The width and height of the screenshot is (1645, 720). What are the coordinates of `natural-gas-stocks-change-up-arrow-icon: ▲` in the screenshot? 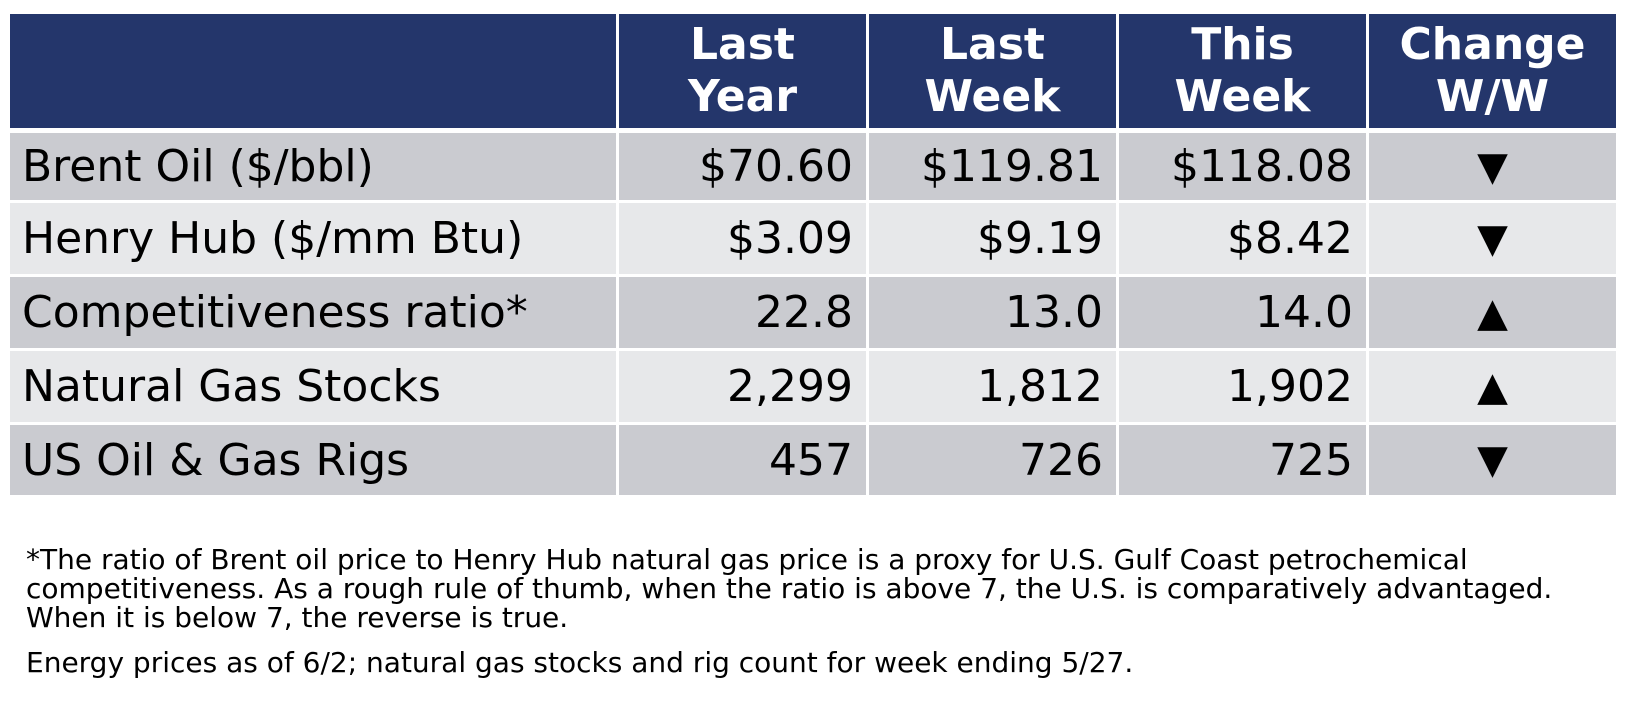 It's located at (1492, 388).